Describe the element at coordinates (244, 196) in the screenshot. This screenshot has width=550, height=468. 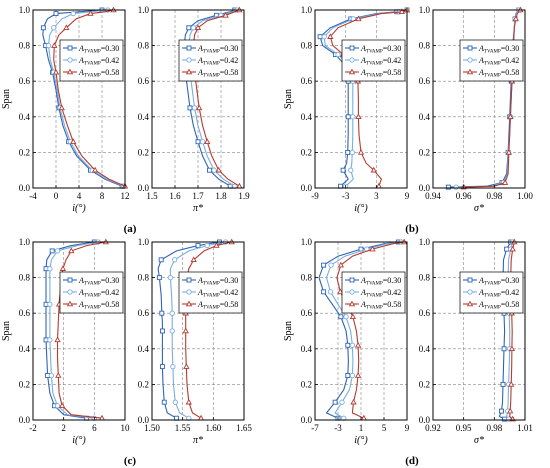
I see `x-tick-label: 1.9` at that location.